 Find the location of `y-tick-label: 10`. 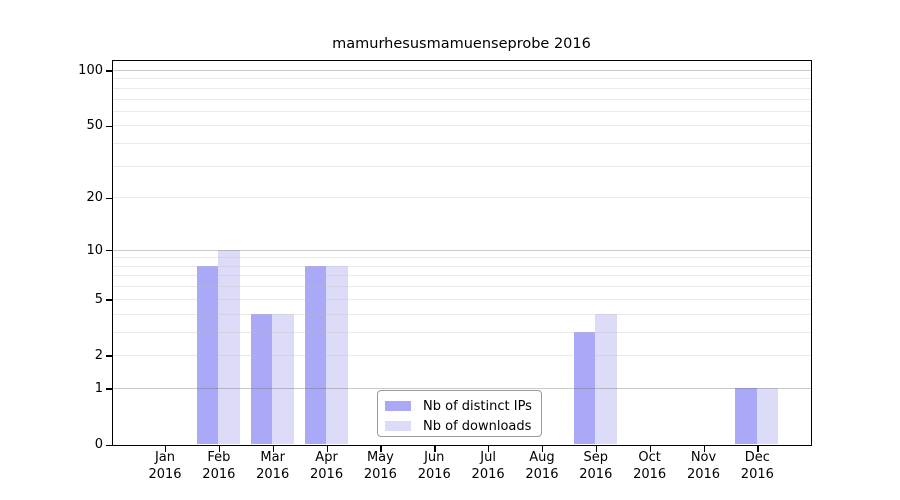

y-tick-label: 10 is located at coordinates (94, 250).